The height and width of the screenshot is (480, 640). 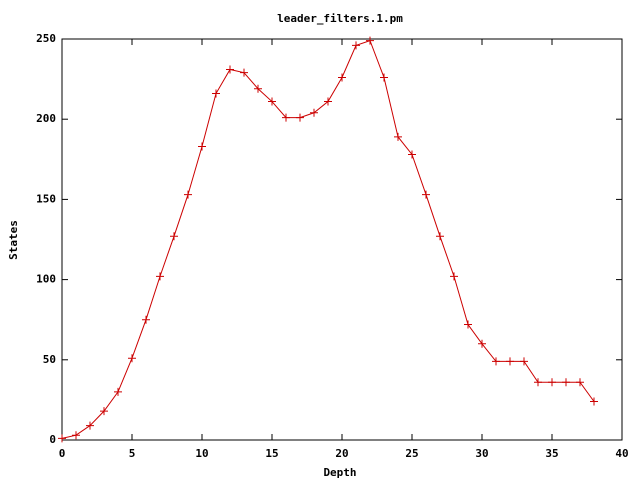 I want to click on y-tick-label: 100, so click(x=46, y=279).